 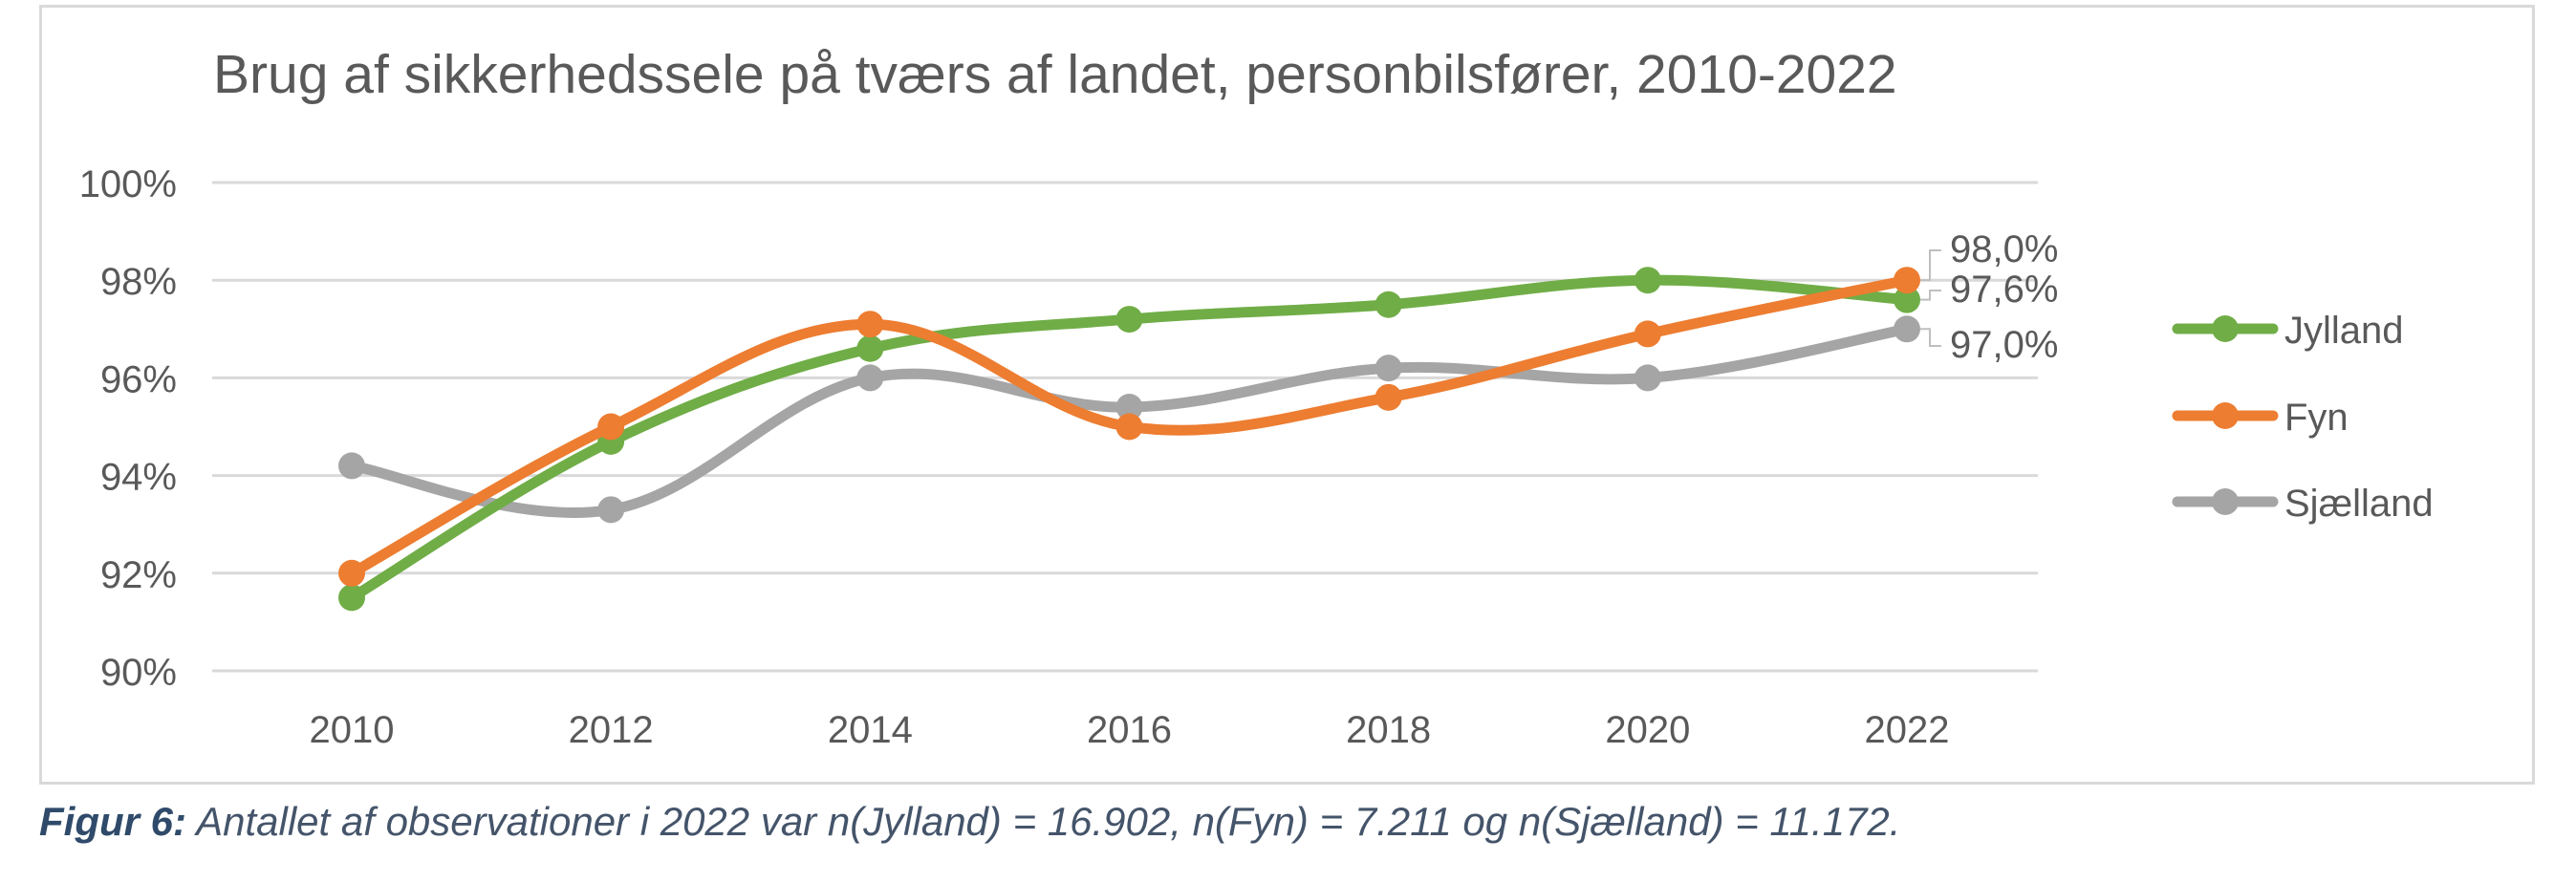 What do you see at coordinates (2344, 331) in the screenshot?
I see `legend-label: Jylland` at bounding box center [2344, 331].